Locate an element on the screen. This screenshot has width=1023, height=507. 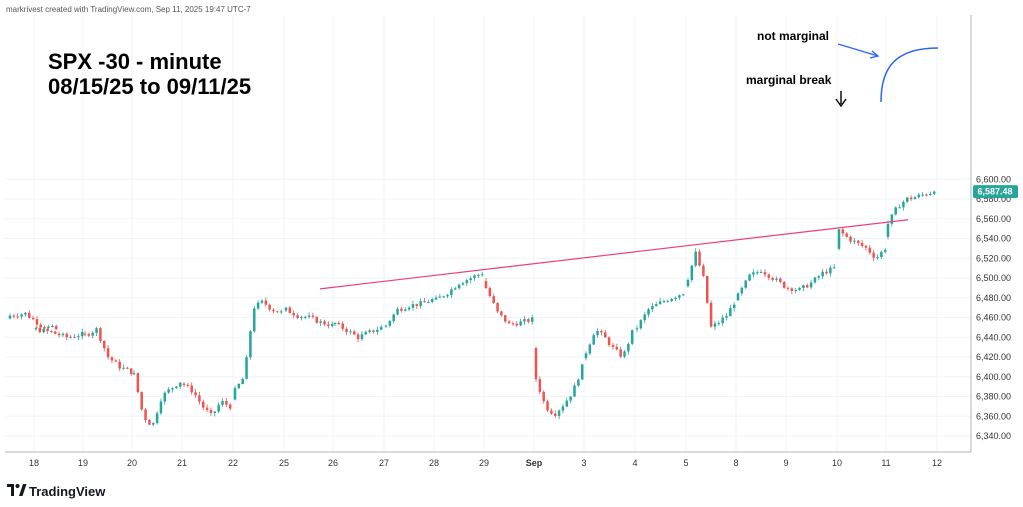
x-tick-label: 29 is located at coordinates (484, 463).